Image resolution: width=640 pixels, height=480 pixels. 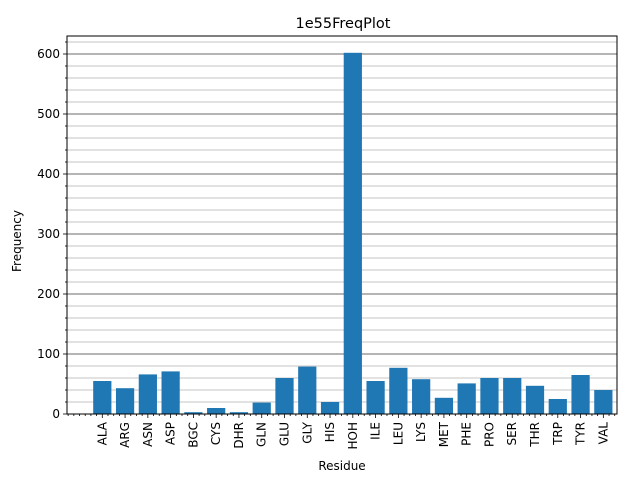 I want to click on x-tick-label-ile: ILE, so click(x=376, y=431).